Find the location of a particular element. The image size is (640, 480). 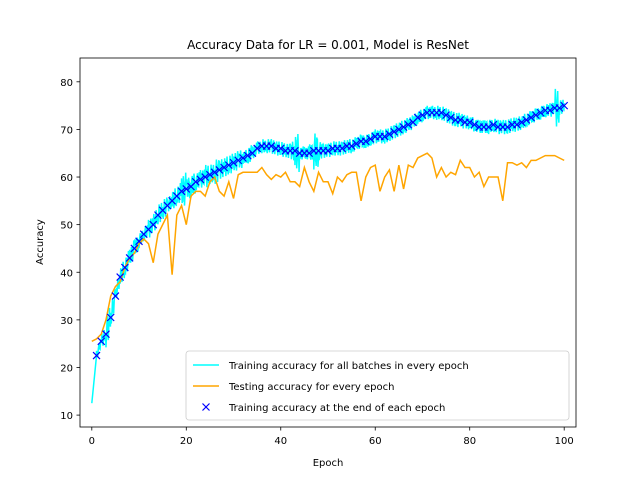

x-tick-label: 20 is located at coordinates (186, 441).